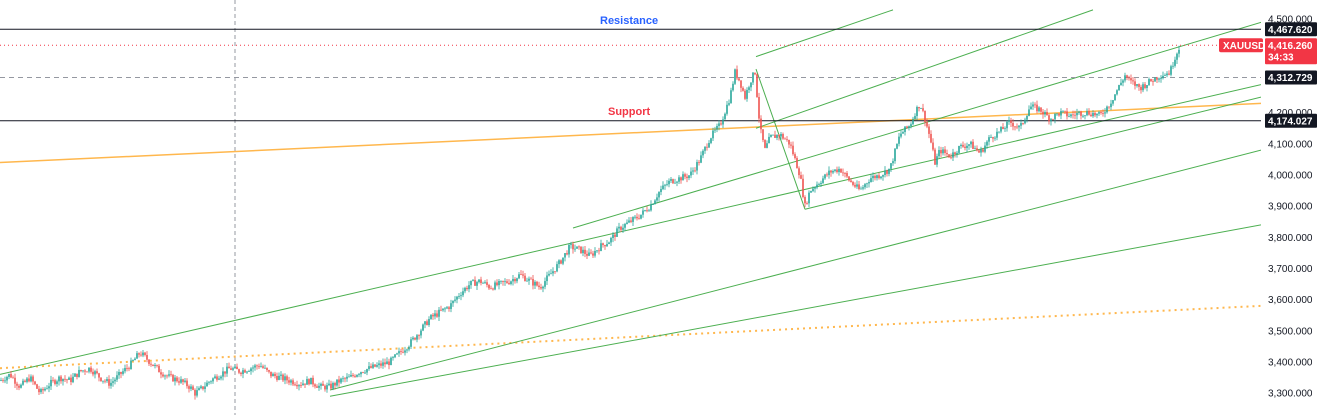 The image size is (1317, 415). I want to click on y-tick-label: 3,800.000, so click(1290, 238).